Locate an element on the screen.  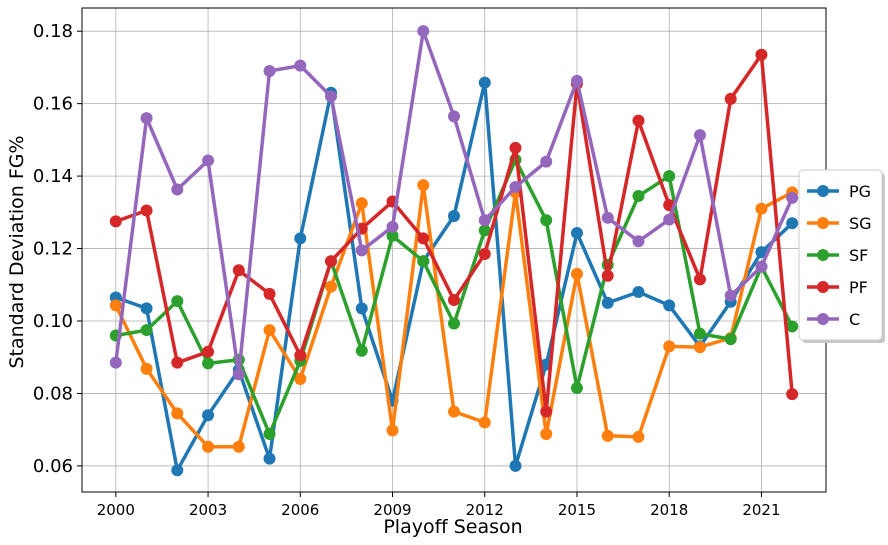
legend-label: PG is located at coordinates (860, 191).